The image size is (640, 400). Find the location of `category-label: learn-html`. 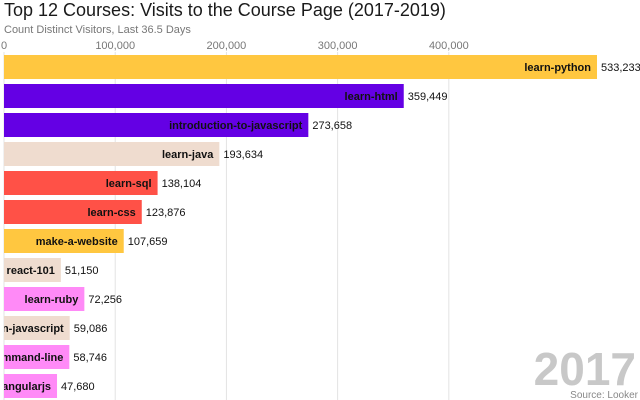

category-label: learn-html is located at coordinates (371, 97).